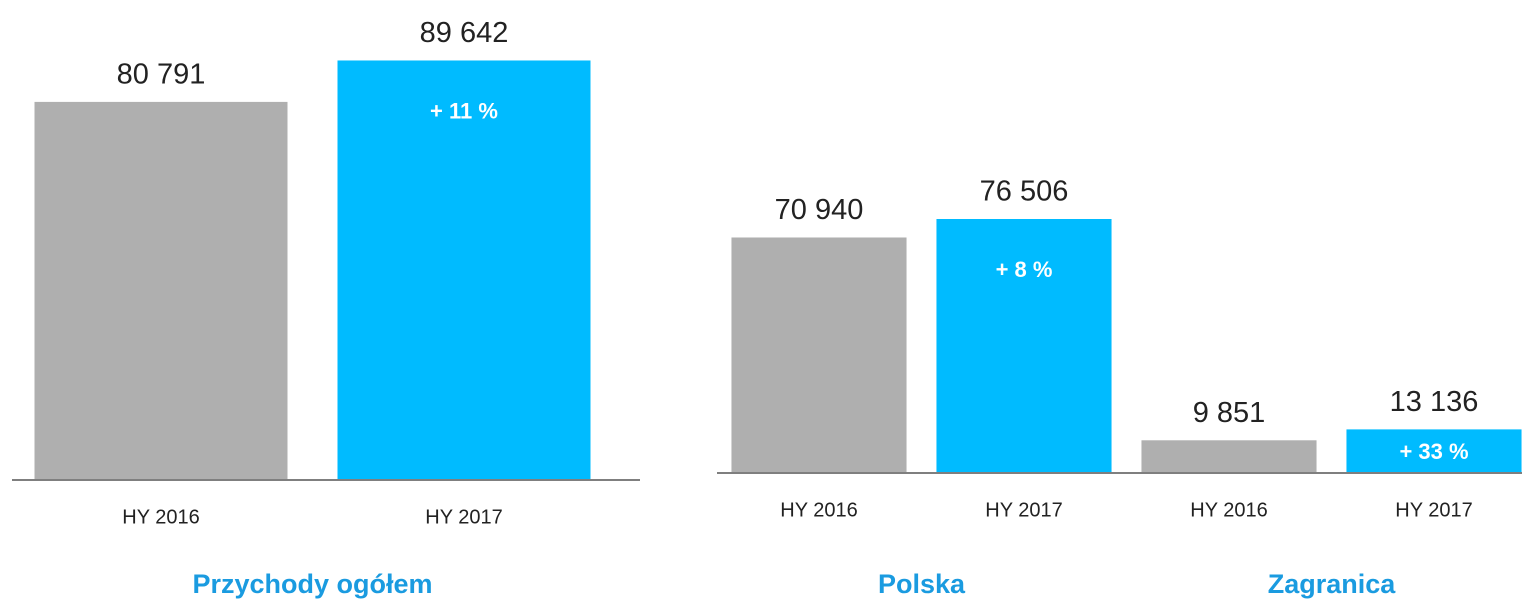 This screenshot has width=1522, height=605. I want to click on value-label: 70 940, so click(819, 210).